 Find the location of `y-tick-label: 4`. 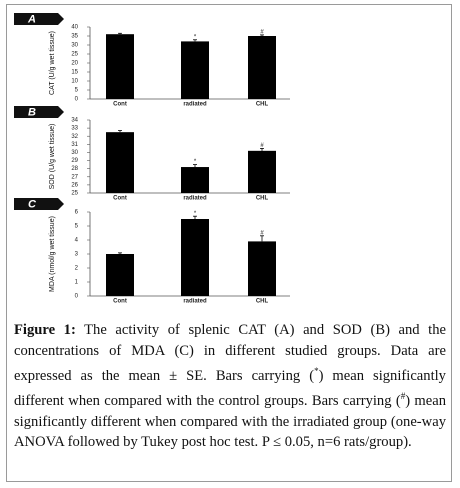

y-tick-label: 4 is located at coordinates (77, 241).